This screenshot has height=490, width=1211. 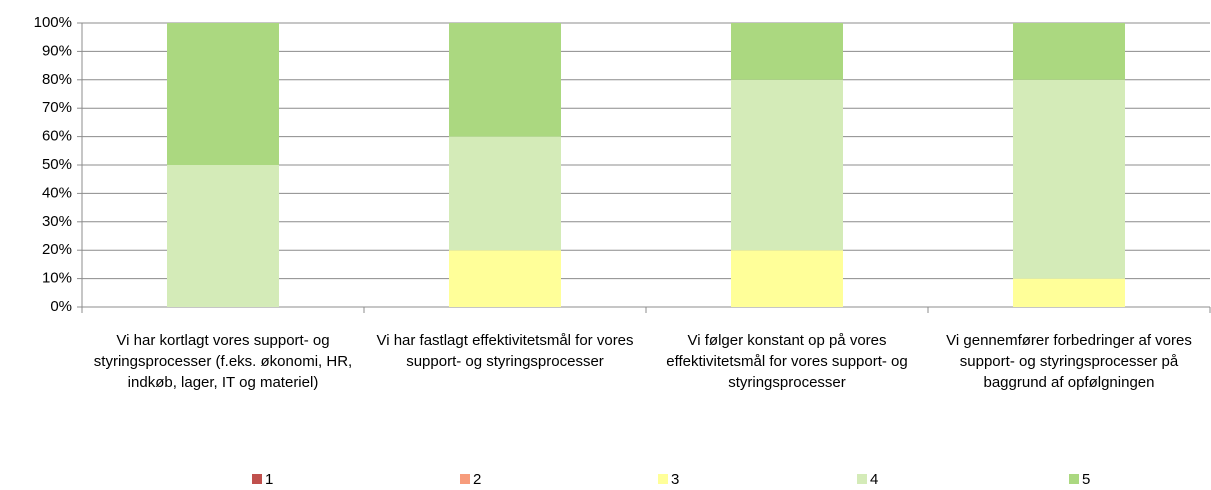 What do you see at coordinates (57, 136) in the screenshot?
I see `y-tick-label: 60%` at bounding box center [57, 136].